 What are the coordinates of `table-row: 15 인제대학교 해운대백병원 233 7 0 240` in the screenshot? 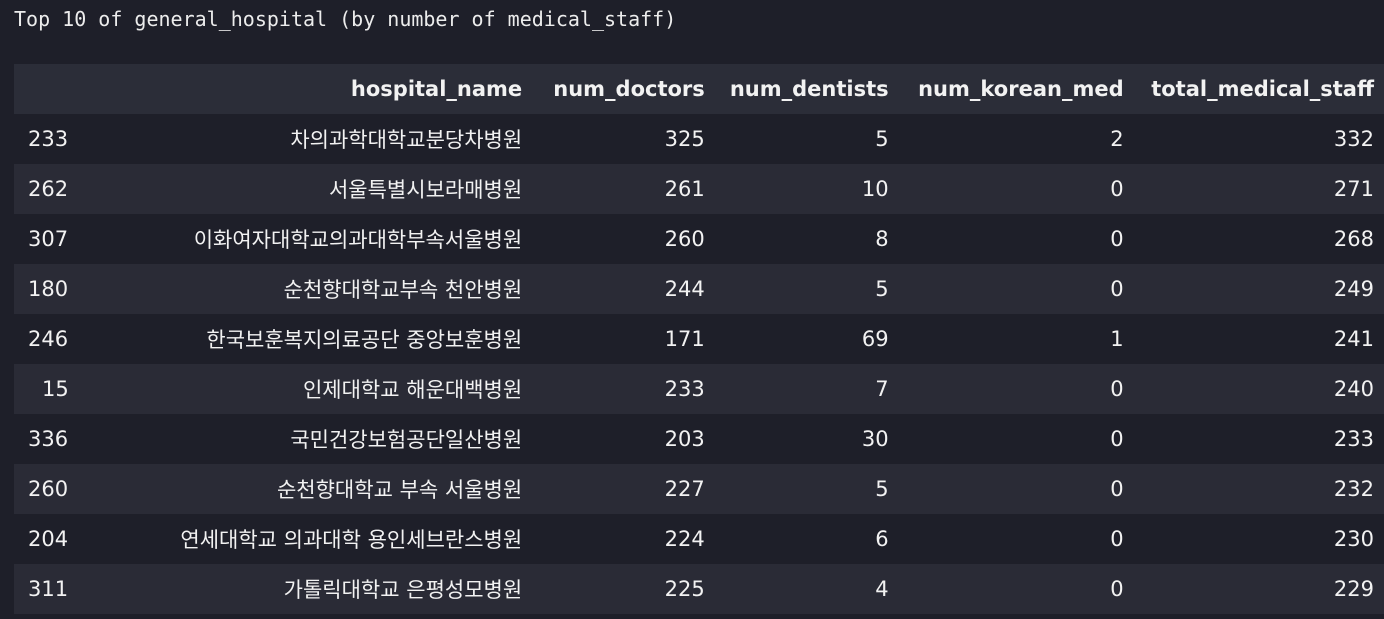 It's located at (699, 389).